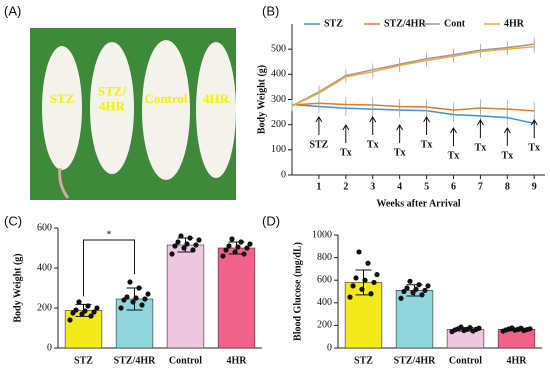 The image size is (550, 385). I want to click on rat-label: STZ/, so click(112, 90).